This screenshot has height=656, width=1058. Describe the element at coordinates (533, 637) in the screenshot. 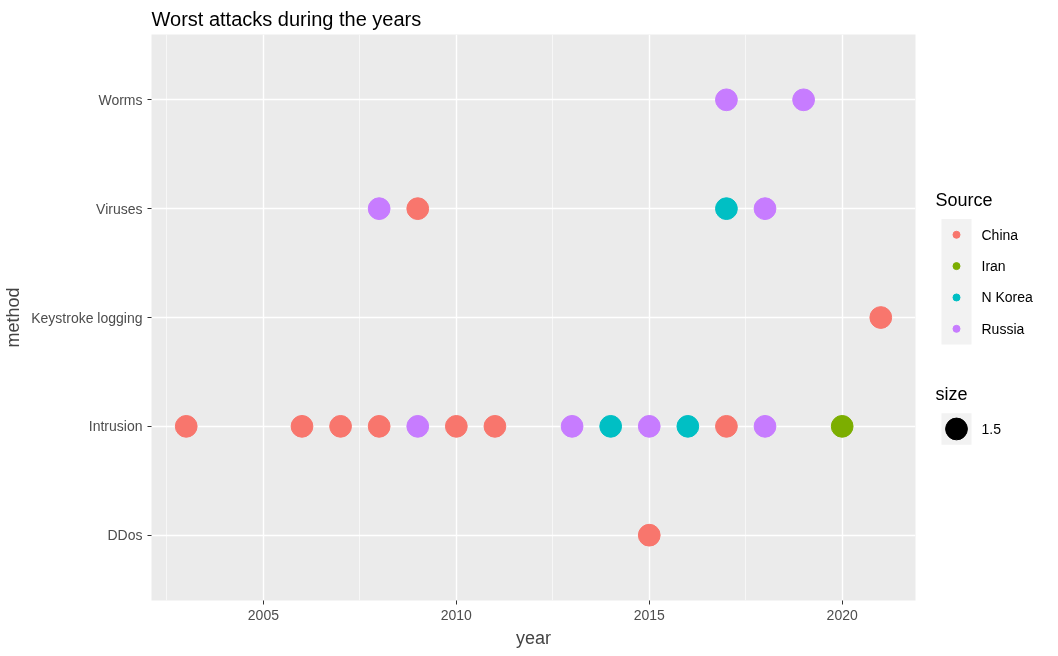

I see `x-axis-title: year` at that location.